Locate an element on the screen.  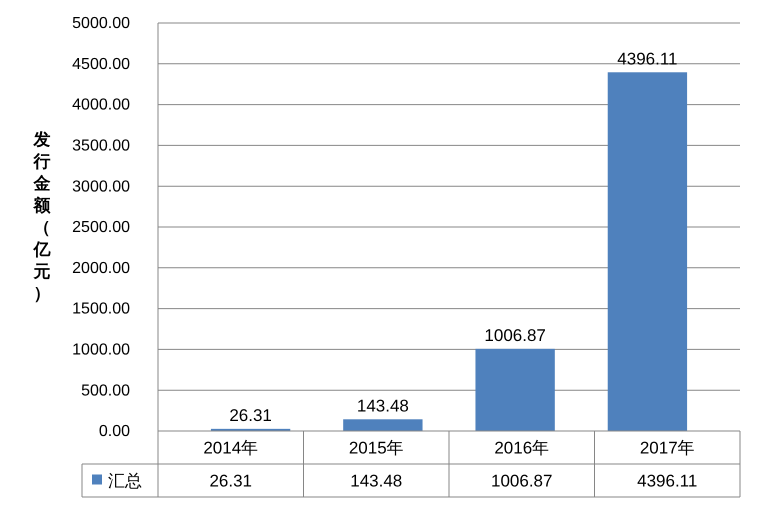
y-tick-label: 5000.00 is located at coordinates (101, 23).